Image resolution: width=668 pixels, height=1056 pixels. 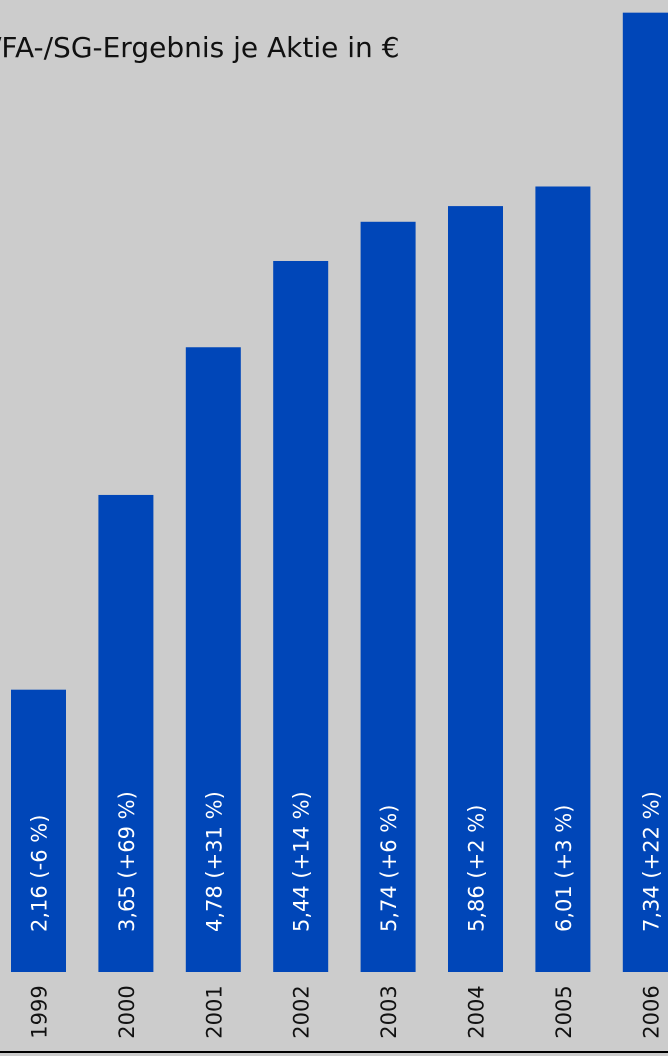 What do you see at coordinates (475, 589) in the screenshot?
I see `bar-2004` at bounding box center [475, 589].